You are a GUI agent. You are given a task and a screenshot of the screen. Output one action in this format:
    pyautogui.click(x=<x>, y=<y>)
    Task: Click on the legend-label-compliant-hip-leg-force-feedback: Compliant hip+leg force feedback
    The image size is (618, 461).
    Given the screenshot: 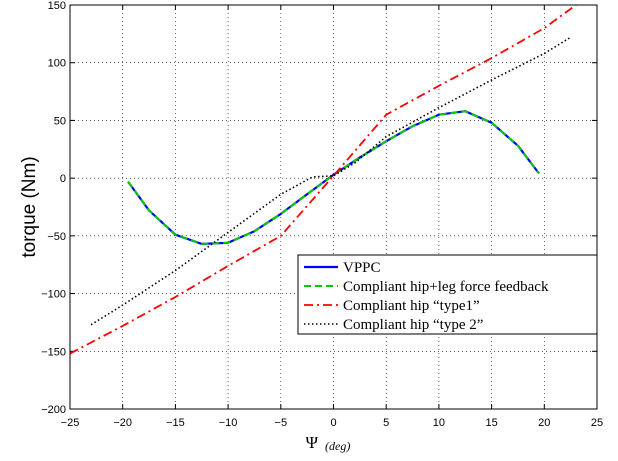 What is the action you would take?
    pyautogui.click(x=446, y=287)
    